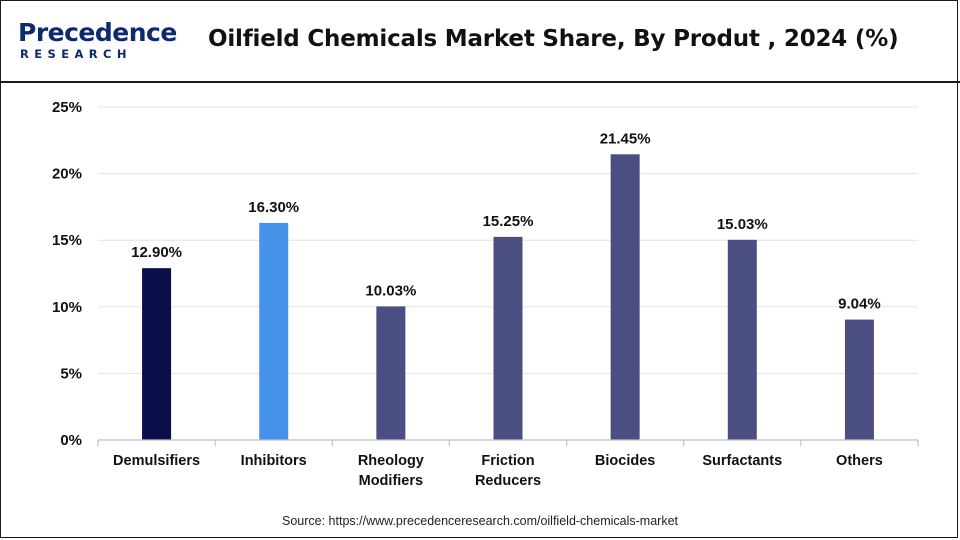  I want to click on data-label: 9.04%, so click(859, 304).